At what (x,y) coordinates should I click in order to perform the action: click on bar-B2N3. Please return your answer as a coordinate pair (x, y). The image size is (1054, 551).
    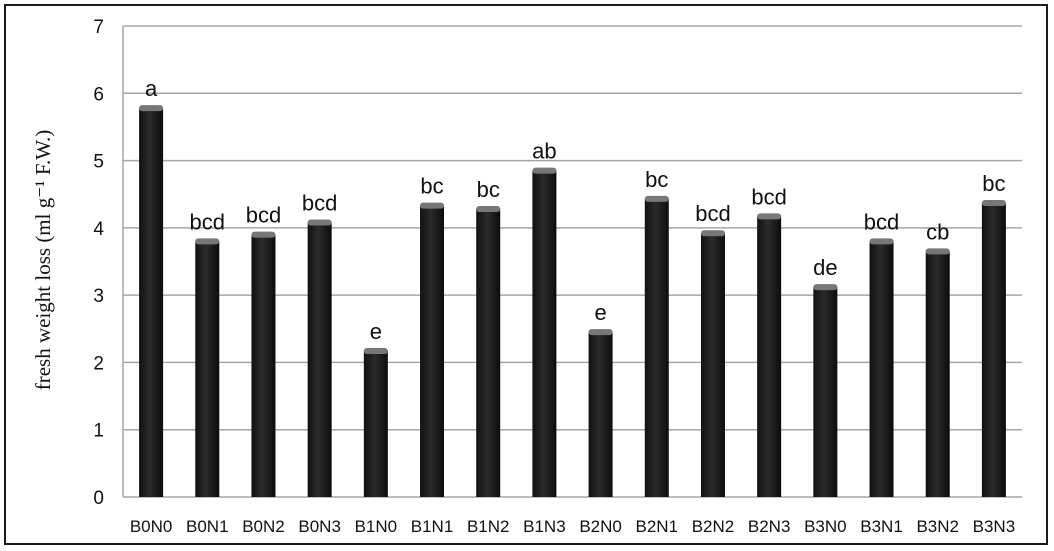
    Looking at the image, I should click on (769, 355).